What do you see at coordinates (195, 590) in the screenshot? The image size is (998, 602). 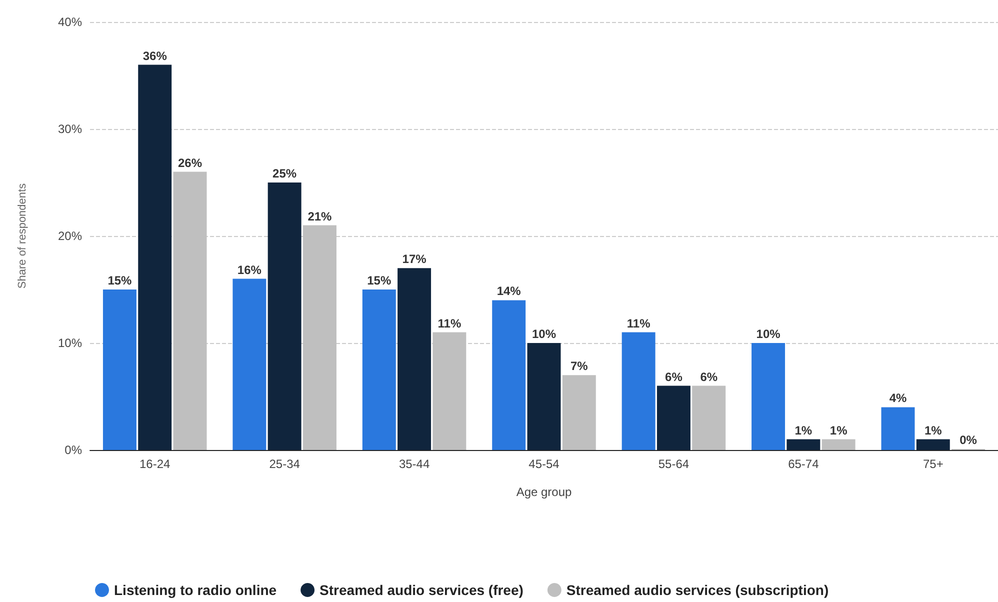 I see `legend-label: Listening to radio online` at bounding box center [195, 590].